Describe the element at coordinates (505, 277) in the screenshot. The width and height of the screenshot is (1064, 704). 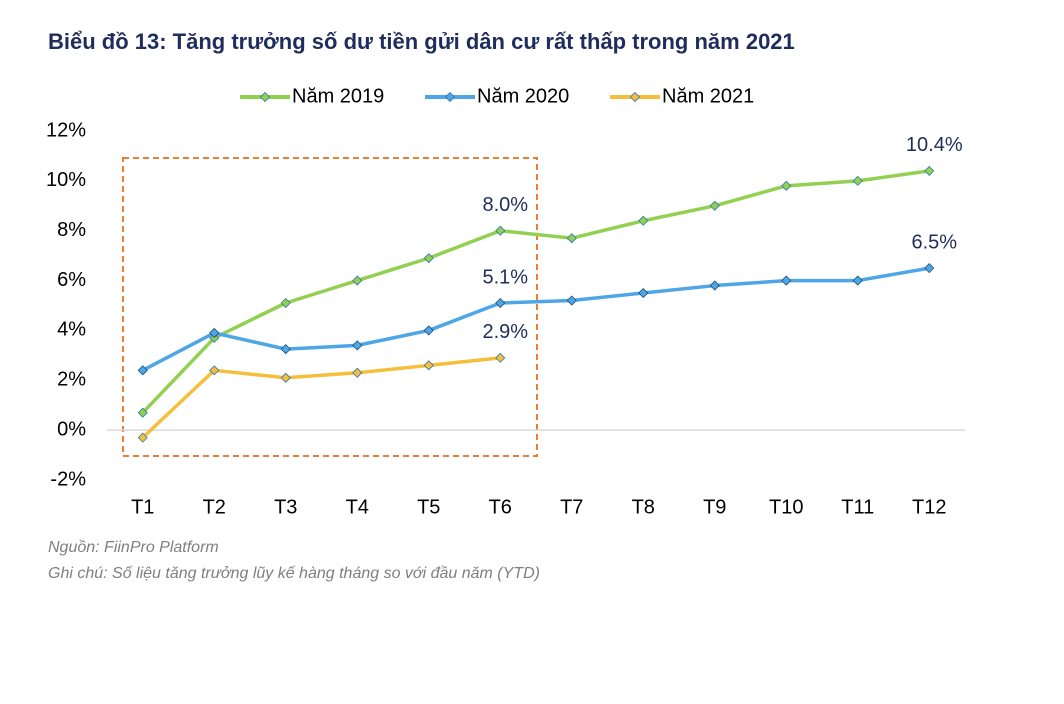
I see `data-label: 5.1%` at that location.